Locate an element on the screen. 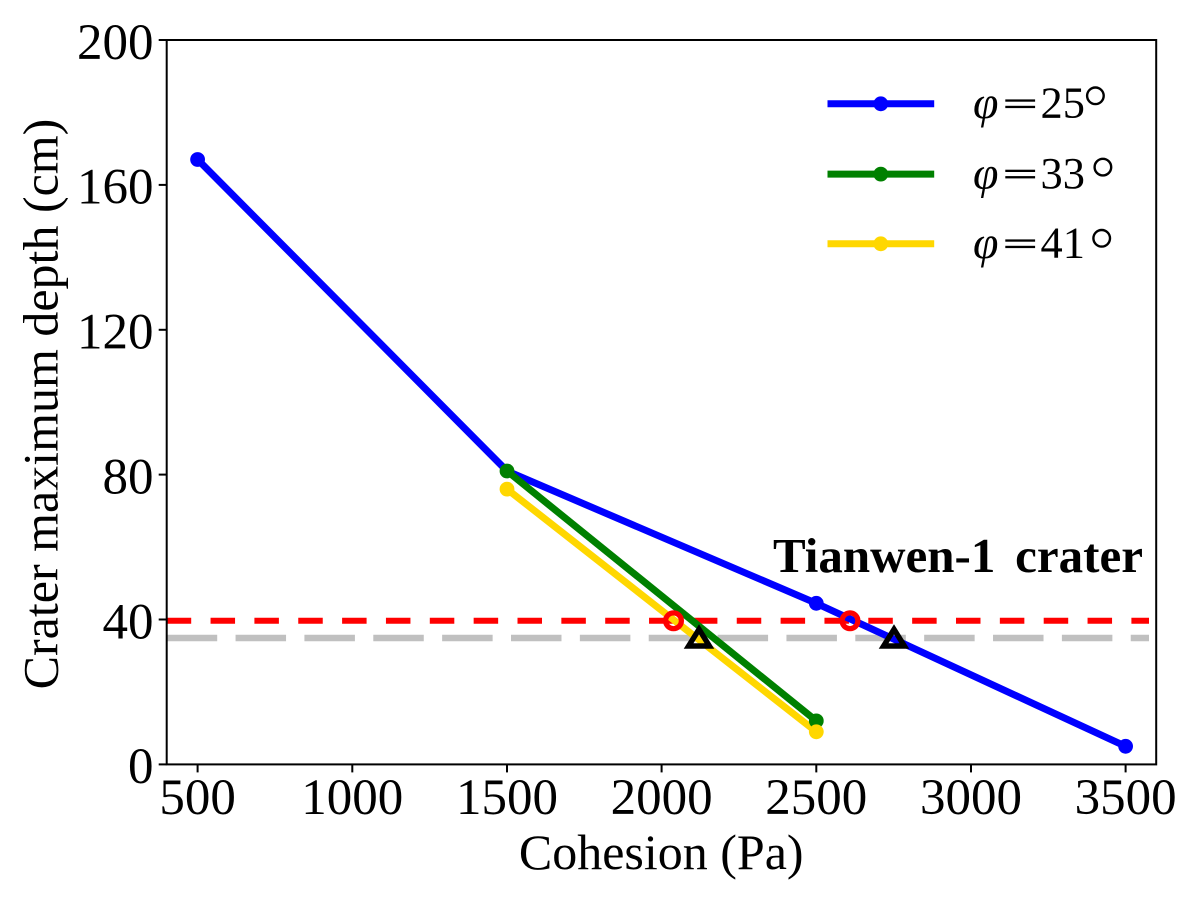  svg-text: 2000 is located at coordinates (662, 798).